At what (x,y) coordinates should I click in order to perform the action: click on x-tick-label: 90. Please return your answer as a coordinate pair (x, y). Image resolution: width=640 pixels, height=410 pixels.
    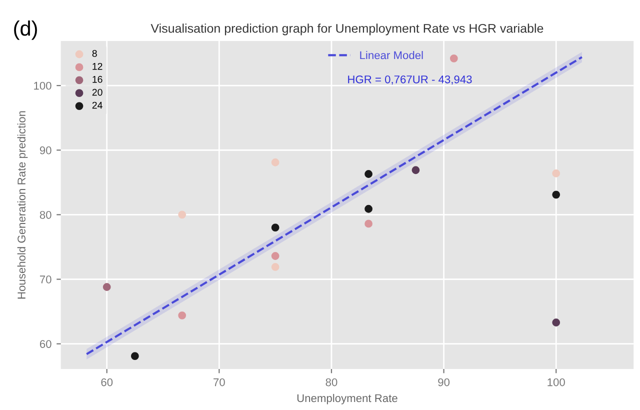
    Looking at the image, I should click on (444, 382).